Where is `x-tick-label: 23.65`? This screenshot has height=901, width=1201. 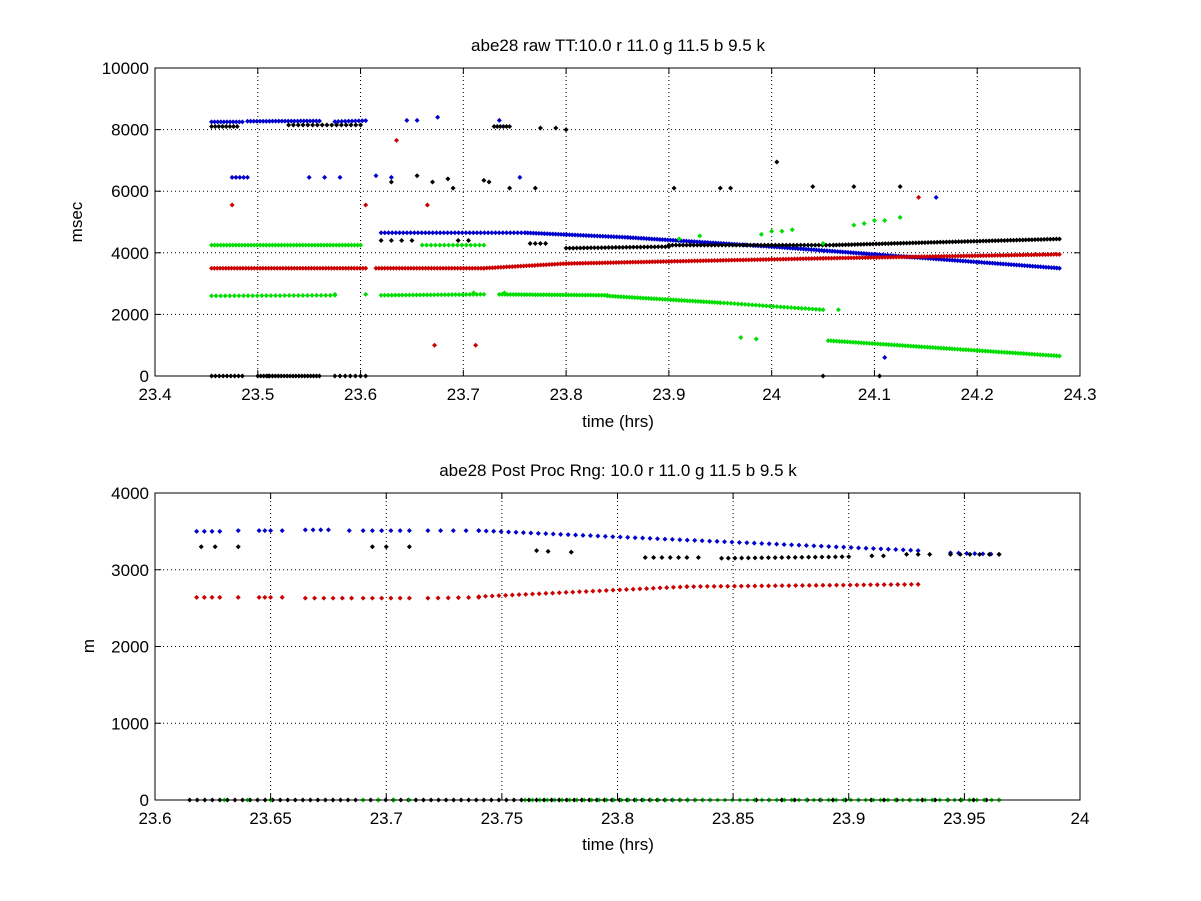
x-tick-label: 23.65 is located at coordinates (270, 818).